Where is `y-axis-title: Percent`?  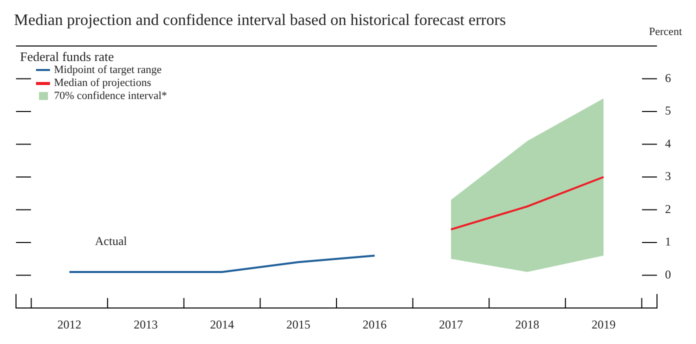 y-axis-title: Percent is located at coordinates (665, 32).